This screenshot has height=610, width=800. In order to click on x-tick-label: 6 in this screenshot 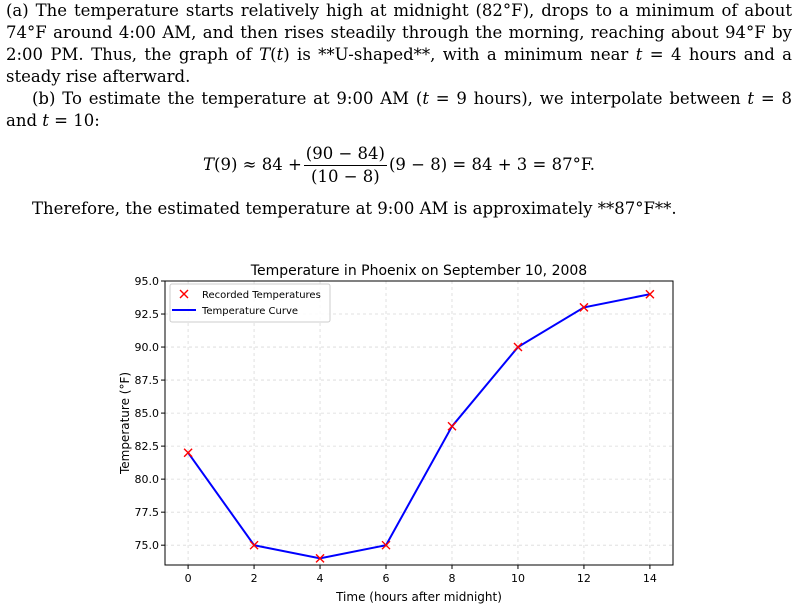, I will do `click(386, 578)`.